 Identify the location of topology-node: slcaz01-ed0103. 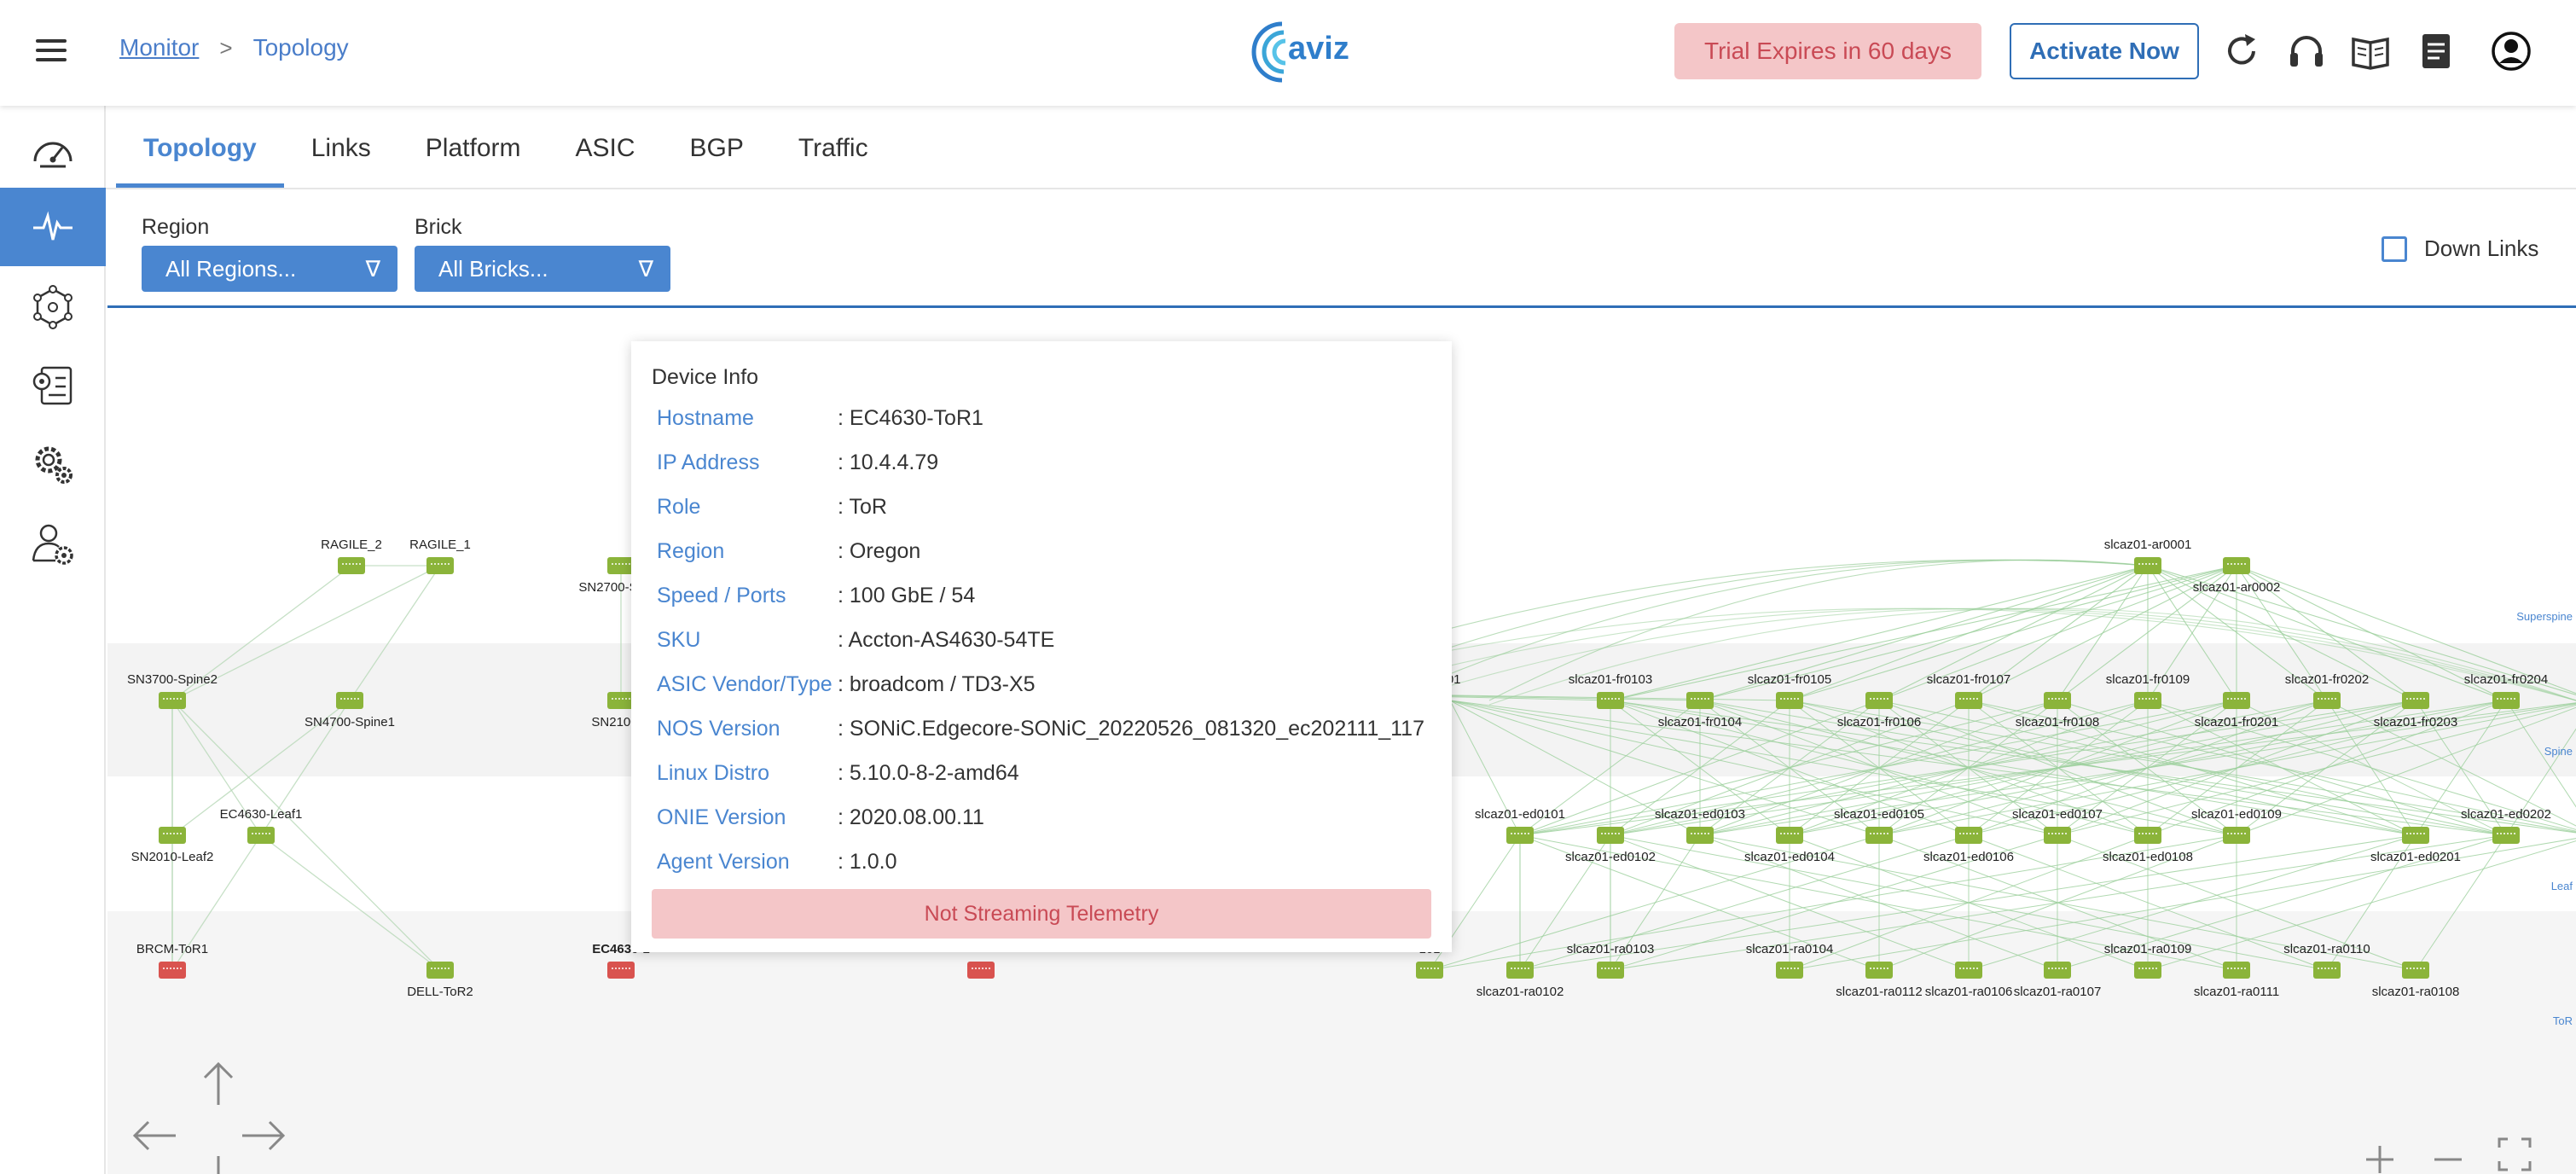
(1700, 825).